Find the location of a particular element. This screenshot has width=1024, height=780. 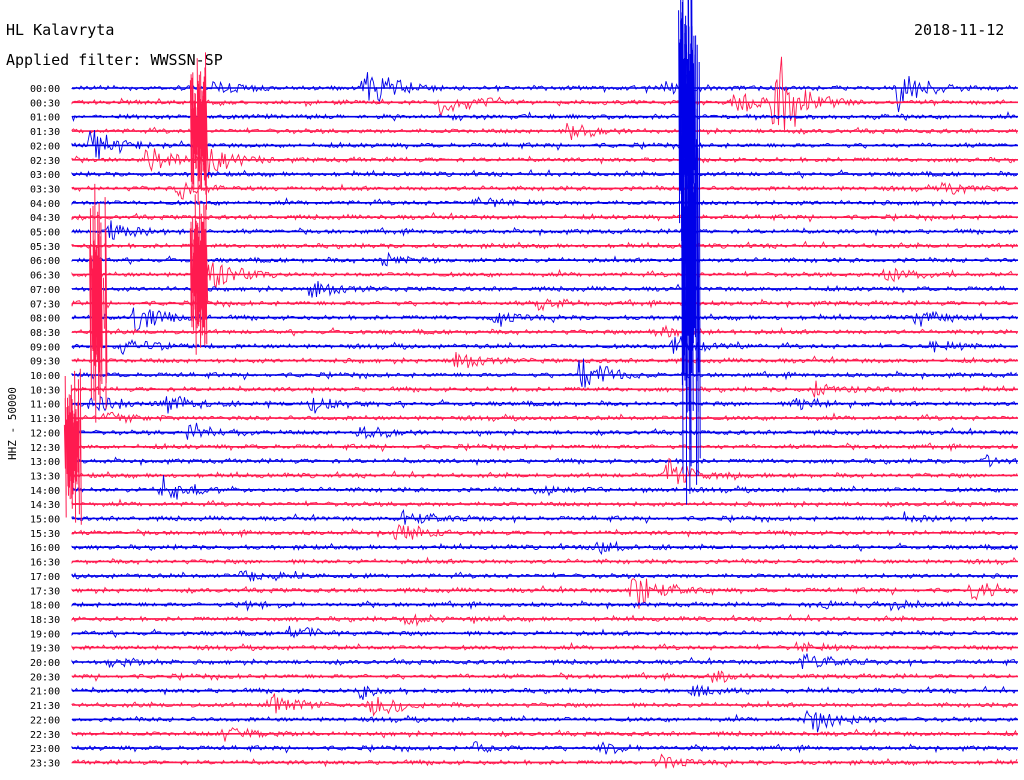

row-time-label: 05:00 is located at coordinates (45, 233).